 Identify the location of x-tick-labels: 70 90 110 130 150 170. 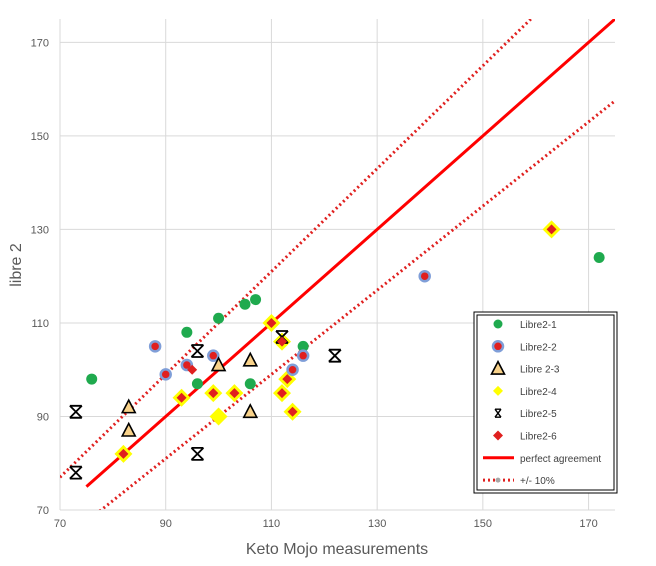
(326, 524).